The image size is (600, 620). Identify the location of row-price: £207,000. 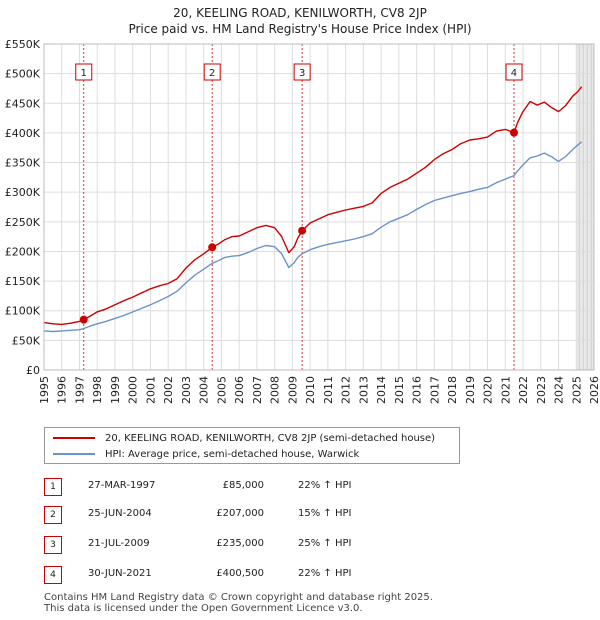
(240, 513).